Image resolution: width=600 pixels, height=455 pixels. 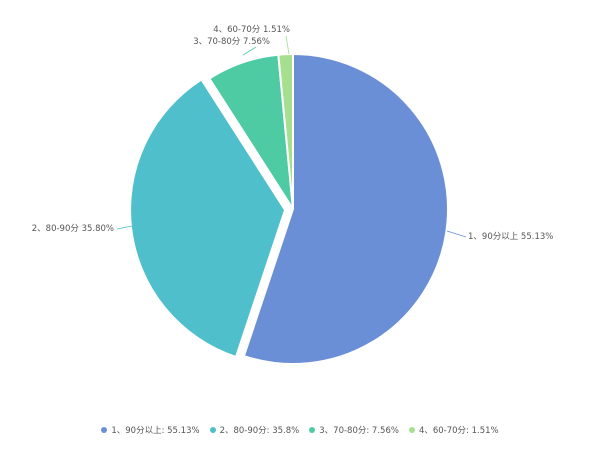 I want to click on legend-item-70-80: 3、70-80分: 7.56%, so click(x=354, y=430).